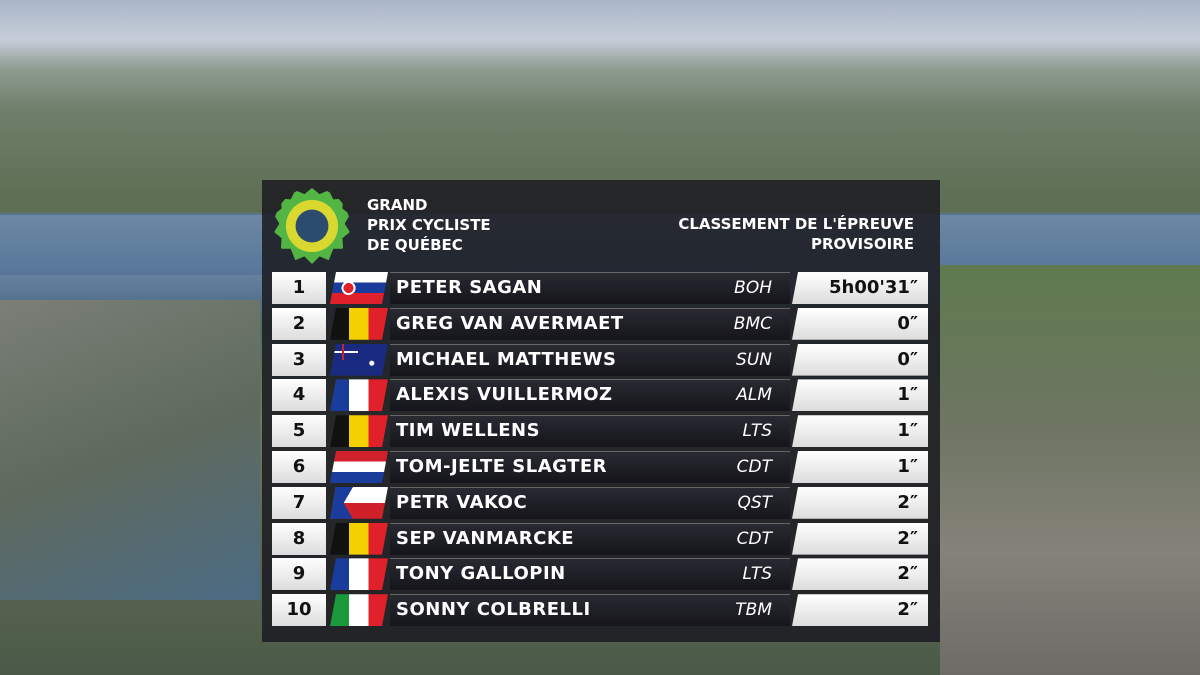  I want to click on rider-bar: PETR VAKOC QST, so click(590, 502).